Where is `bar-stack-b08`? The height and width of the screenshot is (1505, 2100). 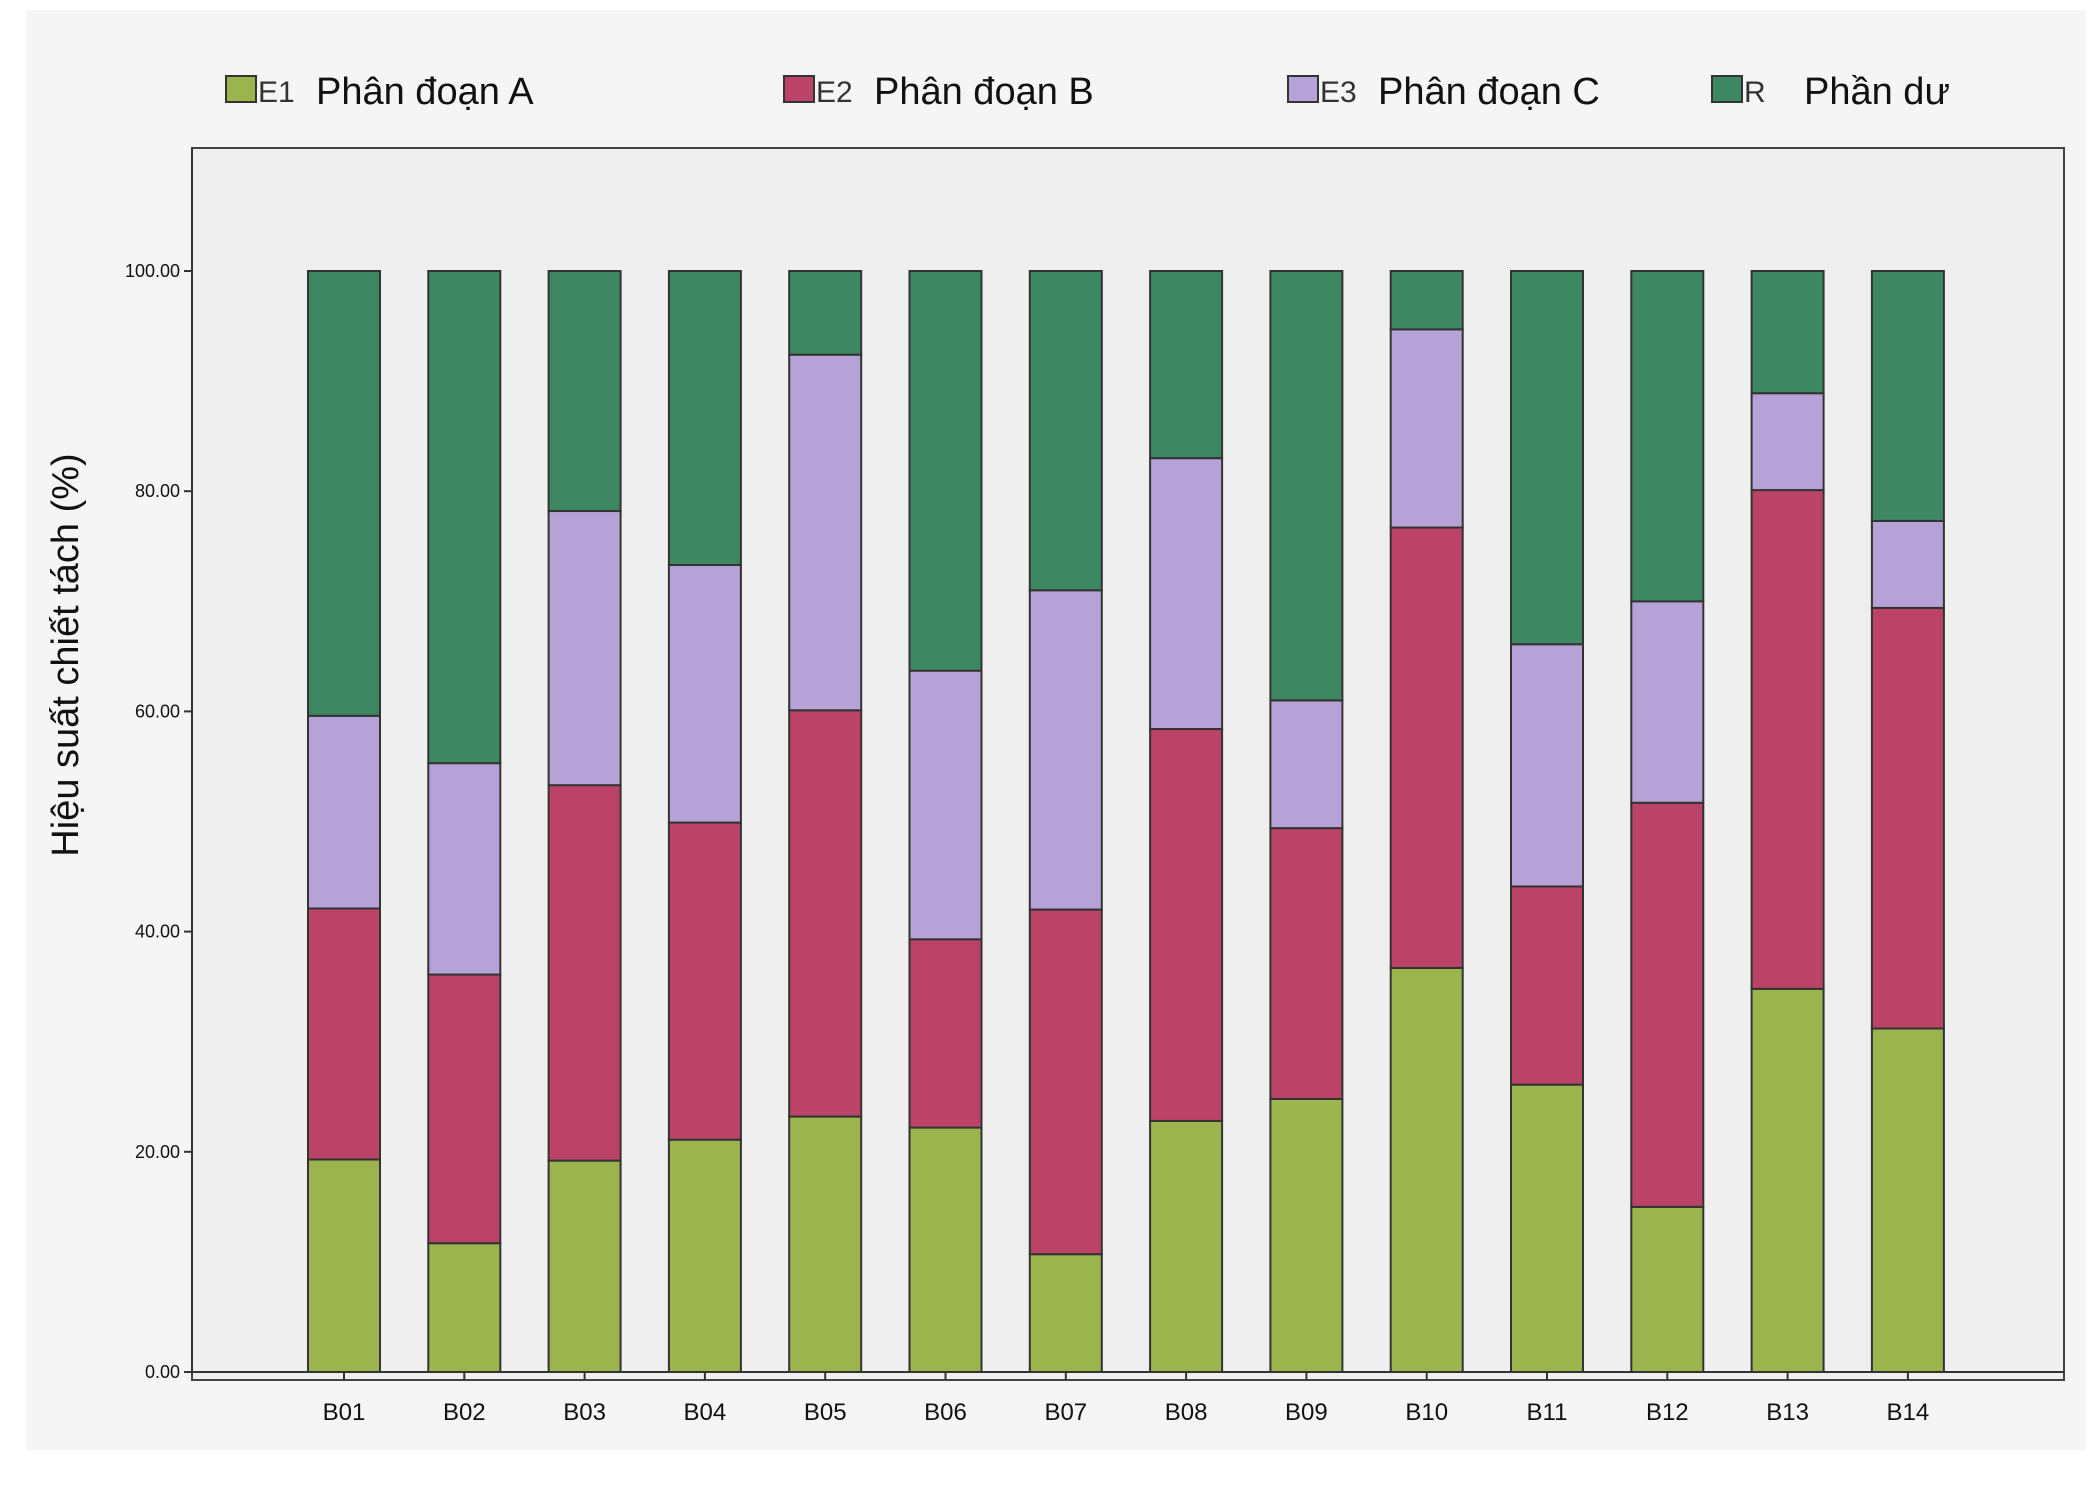
bar-stack-b08 is located at coordinates (1186, 822).